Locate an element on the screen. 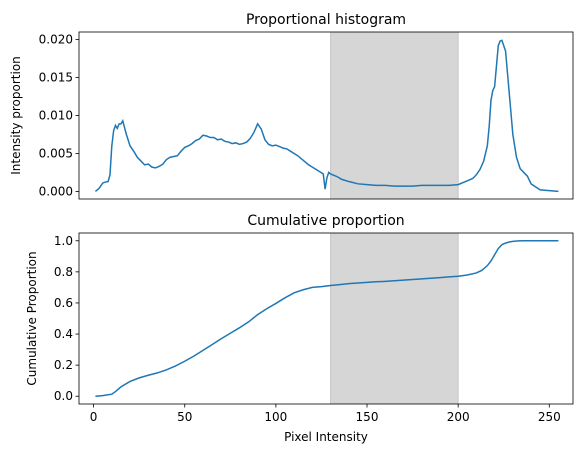 Image resolution: width=584 pixels, height=455 pixels. x-tick-label: 0 is located at coordinates (94, 417).